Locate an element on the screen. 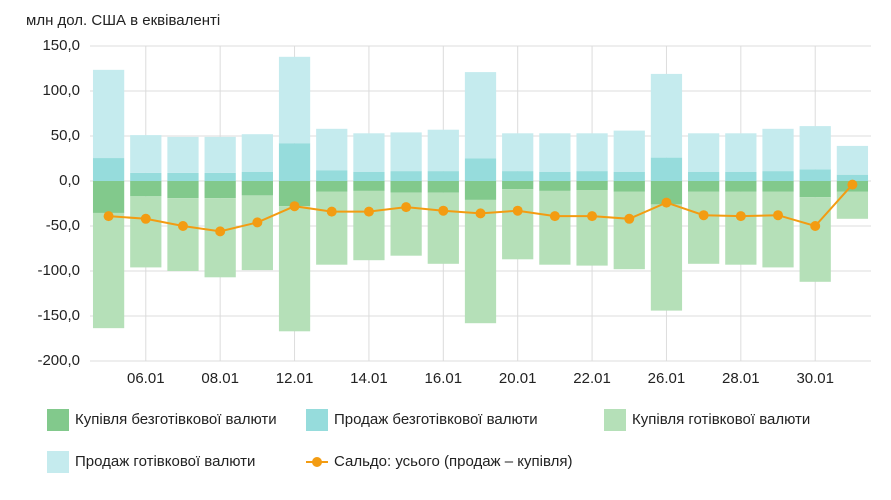  x-tick-label: 06.01 is located at coordinates (146, 378).